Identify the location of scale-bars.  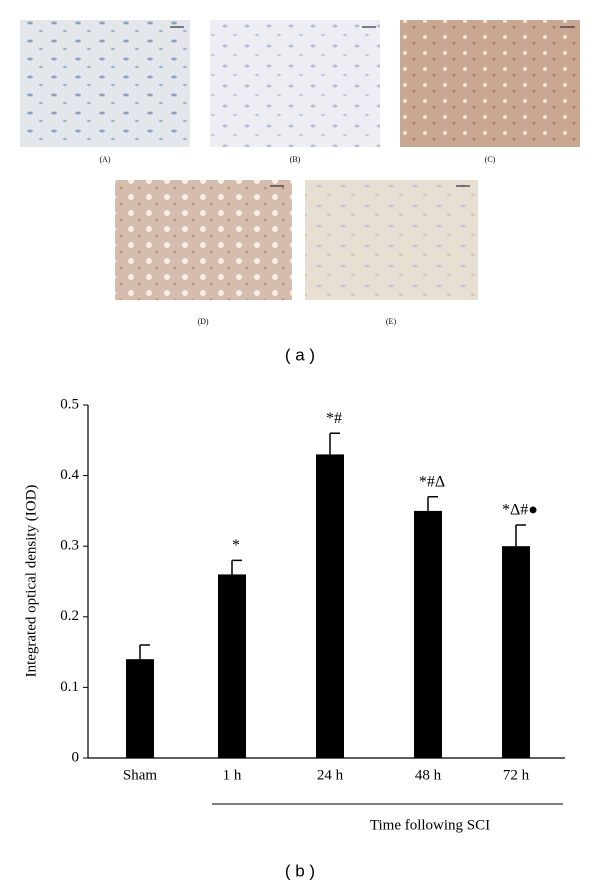
(372, 106).